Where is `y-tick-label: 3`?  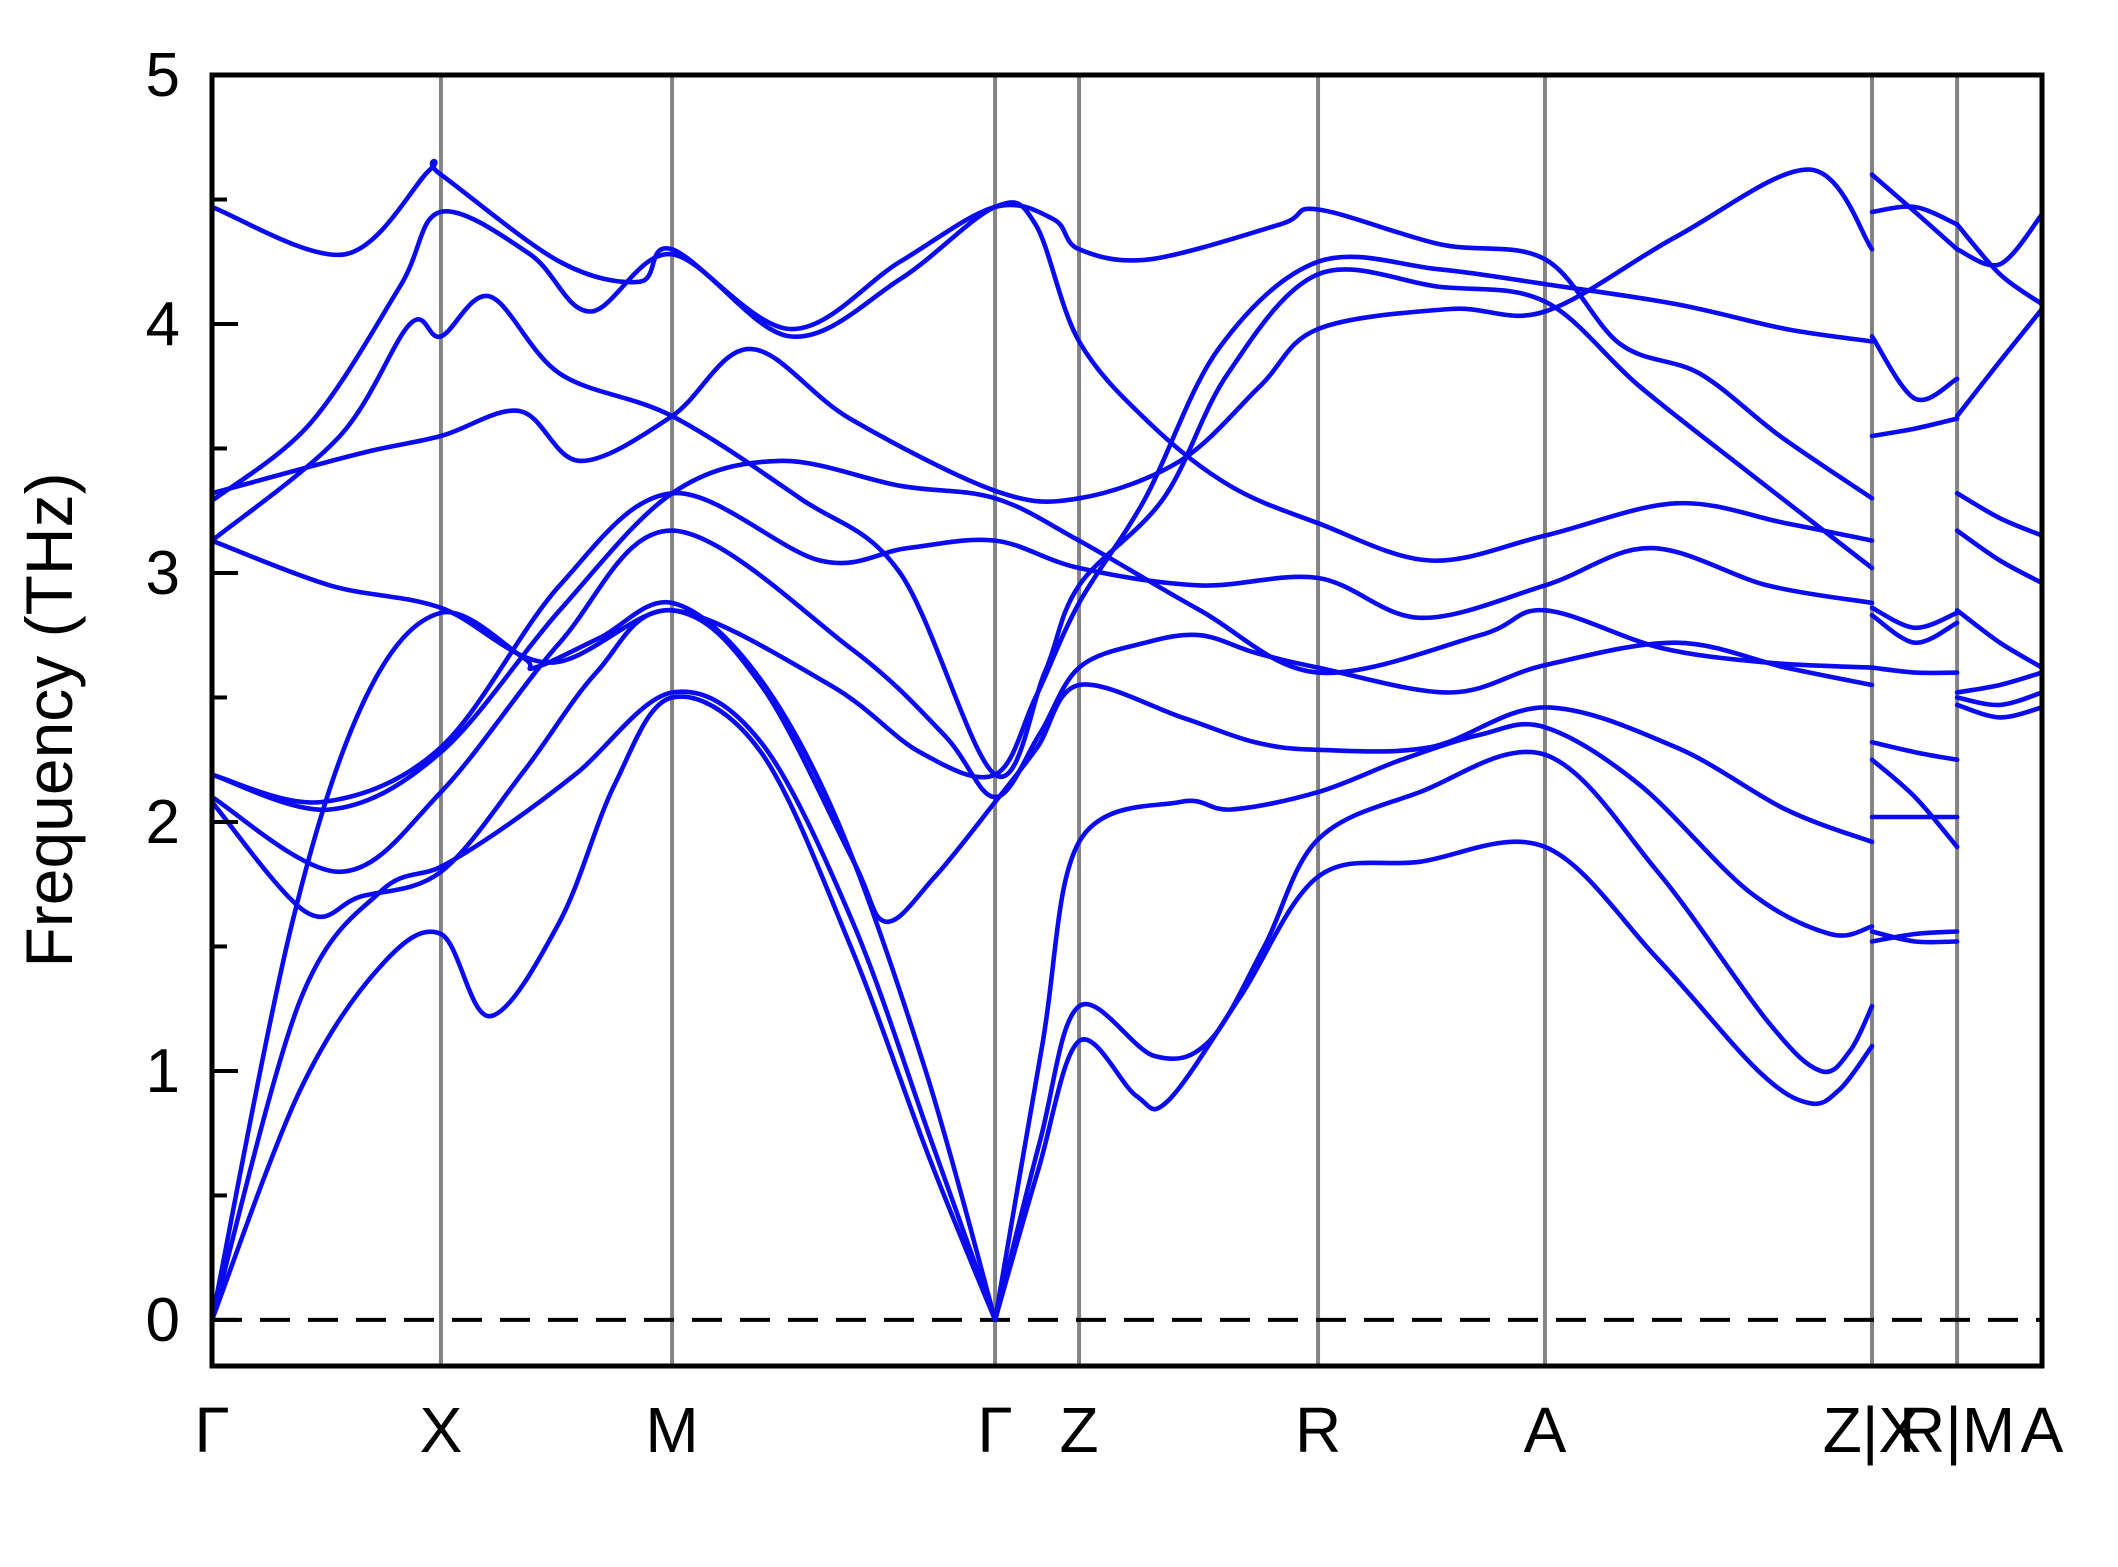
y-tick-label: 3 is located at coordinates (163, 573).